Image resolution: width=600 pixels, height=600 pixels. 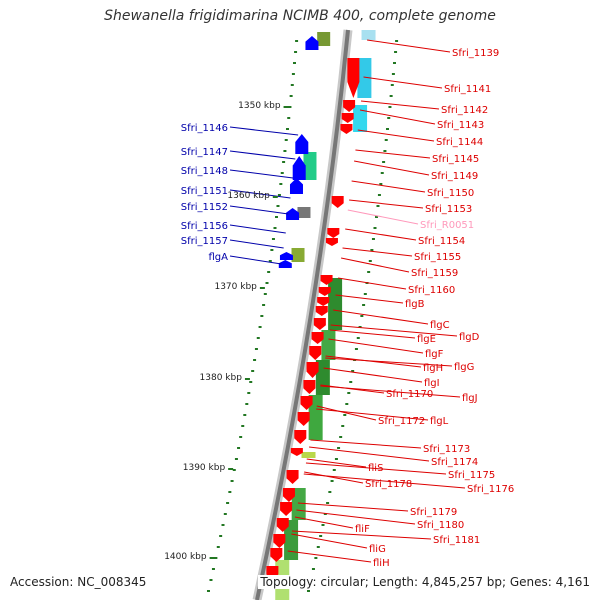 I want to click on gene-label-reverse: Sfri_1173, so click(x=446, y=449).